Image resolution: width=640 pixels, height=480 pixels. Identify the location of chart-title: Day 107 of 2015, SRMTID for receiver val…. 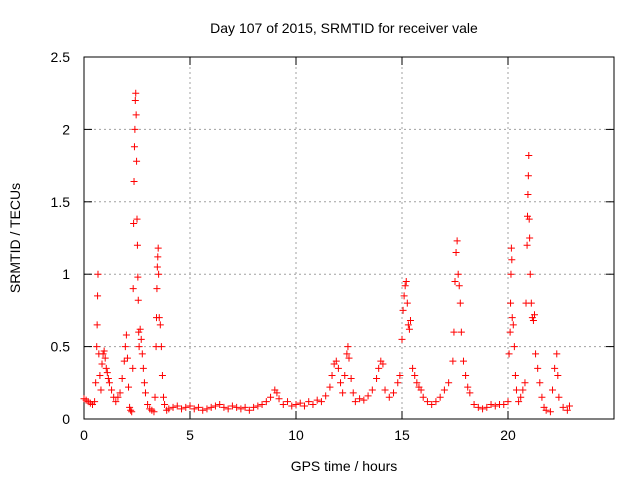
(344, 28).